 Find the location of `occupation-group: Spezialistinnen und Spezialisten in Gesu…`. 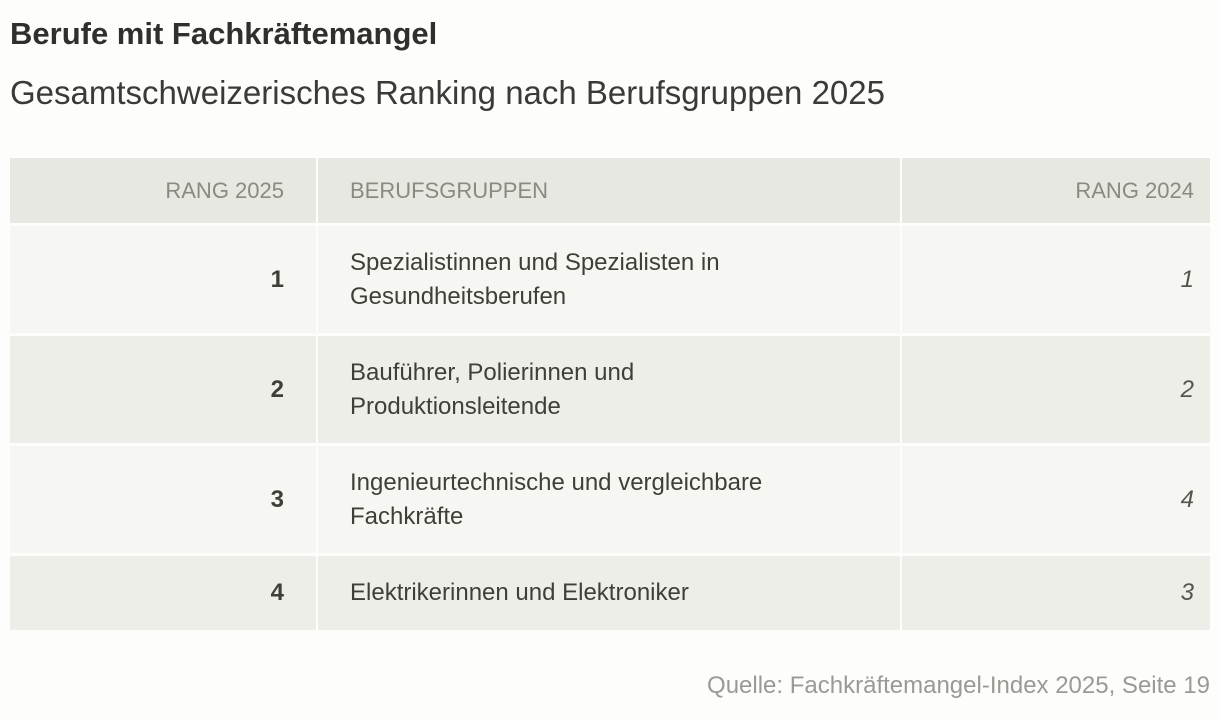

occupation-group: Spezialistinnen und Spezialisten in Gesu… is located at coordinates (609, 279).